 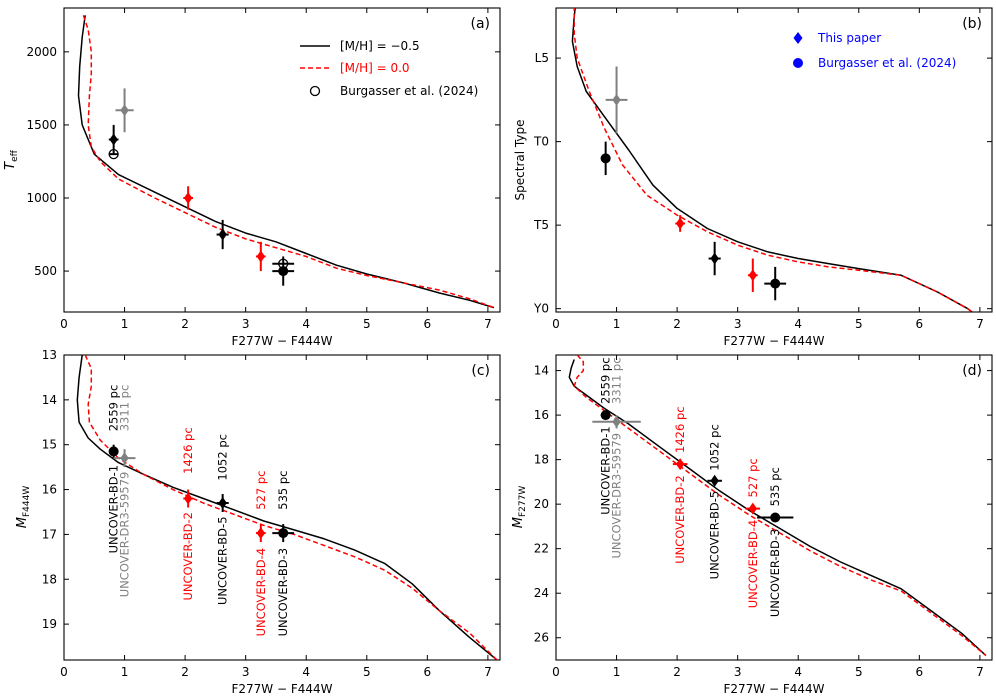 What do you see at coordinates (49, 624) in the screenshot?
I see `y-tick-label: 19` at bounding box center [49, 624].